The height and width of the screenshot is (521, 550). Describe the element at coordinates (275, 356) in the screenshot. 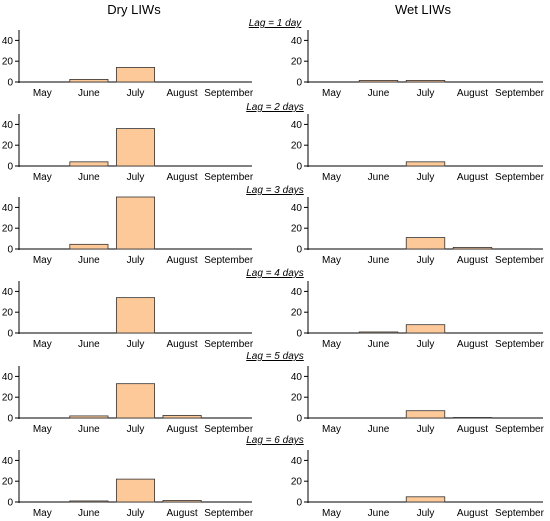

I see `lag-label-5: Lag = 5 days` at that location.